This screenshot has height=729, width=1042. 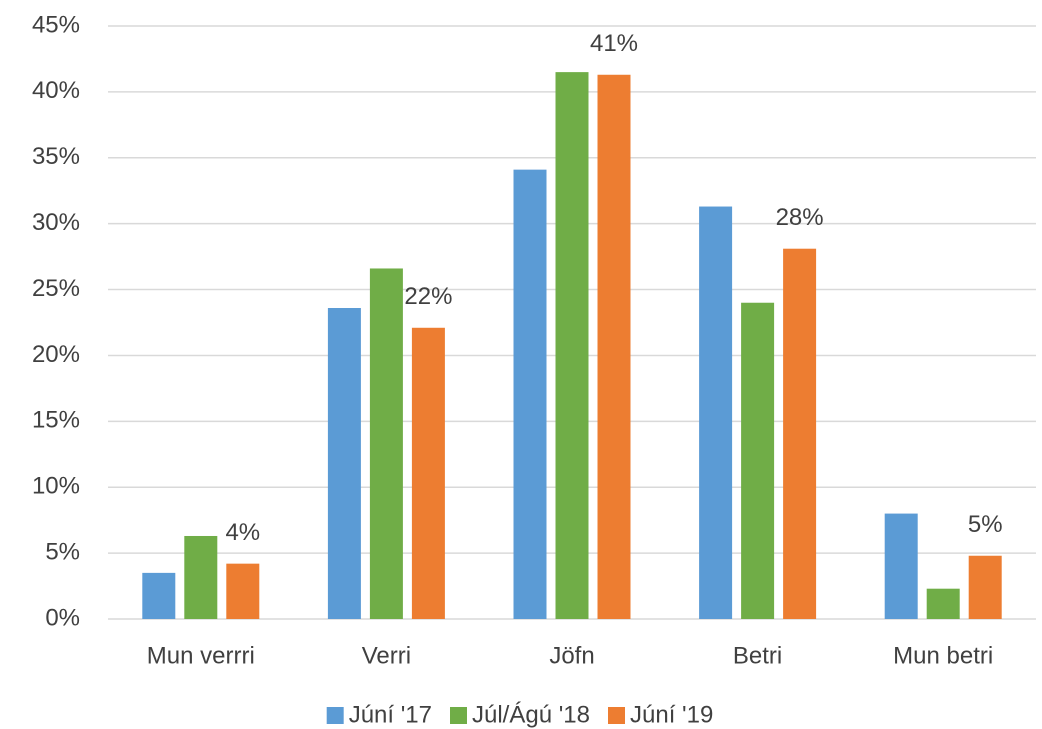 I want to click on legend-label: Júní '17, so click(x=390, y=714).